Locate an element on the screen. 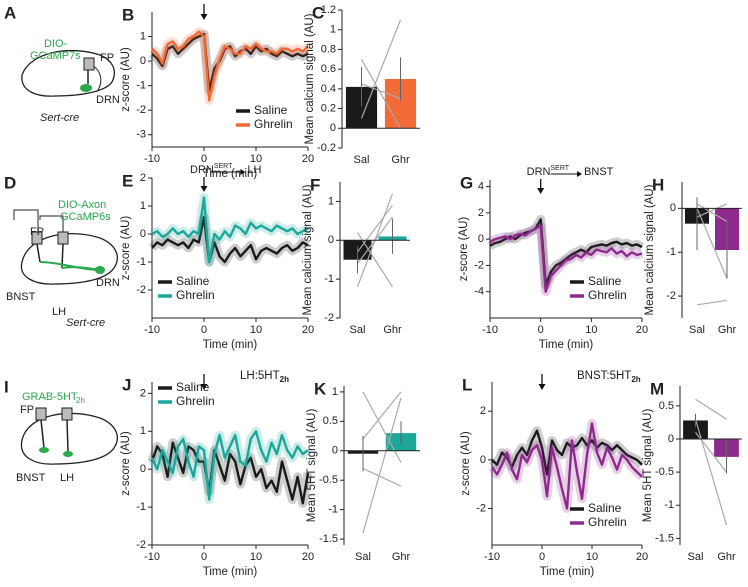 The image size is (748, 587). y-tick-label: 4 is located at coordinates (481, 186).